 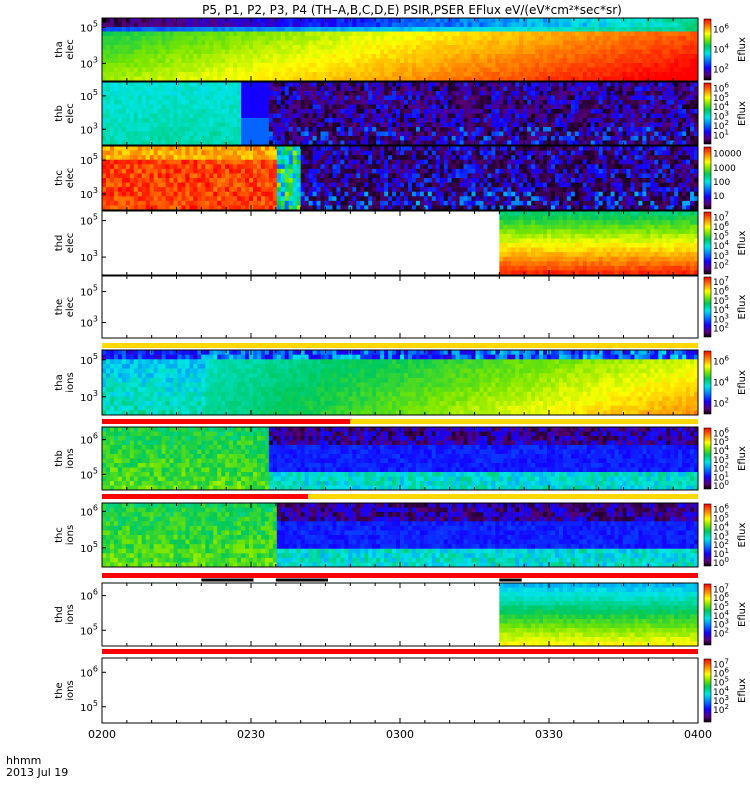 What do you see at coordinates (726, 123) in the screenshot?
I see `colorbar-tick-exponent: 2` at bounding box center [726, 123].